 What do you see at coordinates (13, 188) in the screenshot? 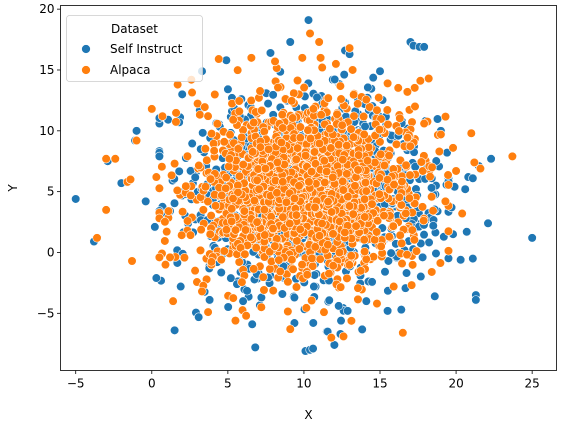
I see `y-axis-label: Y` at bounding box center [13, 188].